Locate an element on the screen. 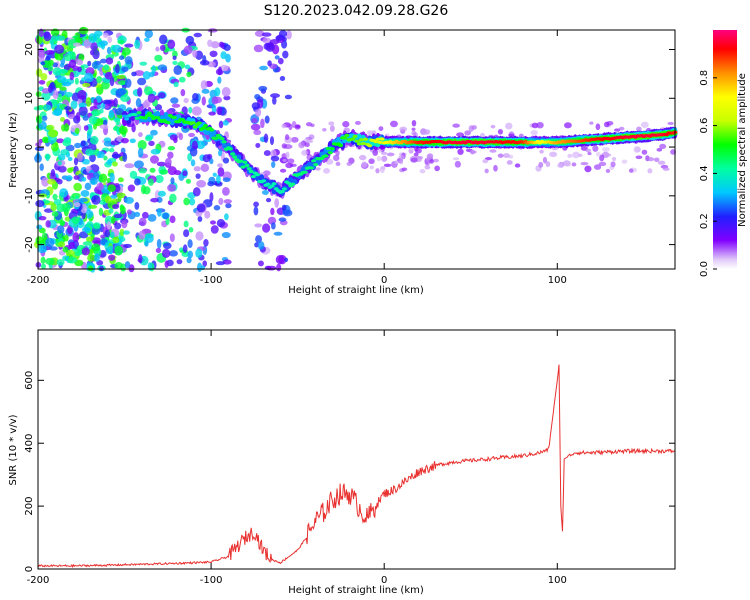 This screenshot has width=750, height=600. y-tick-label: -20 is located at coordinates (29, 244).